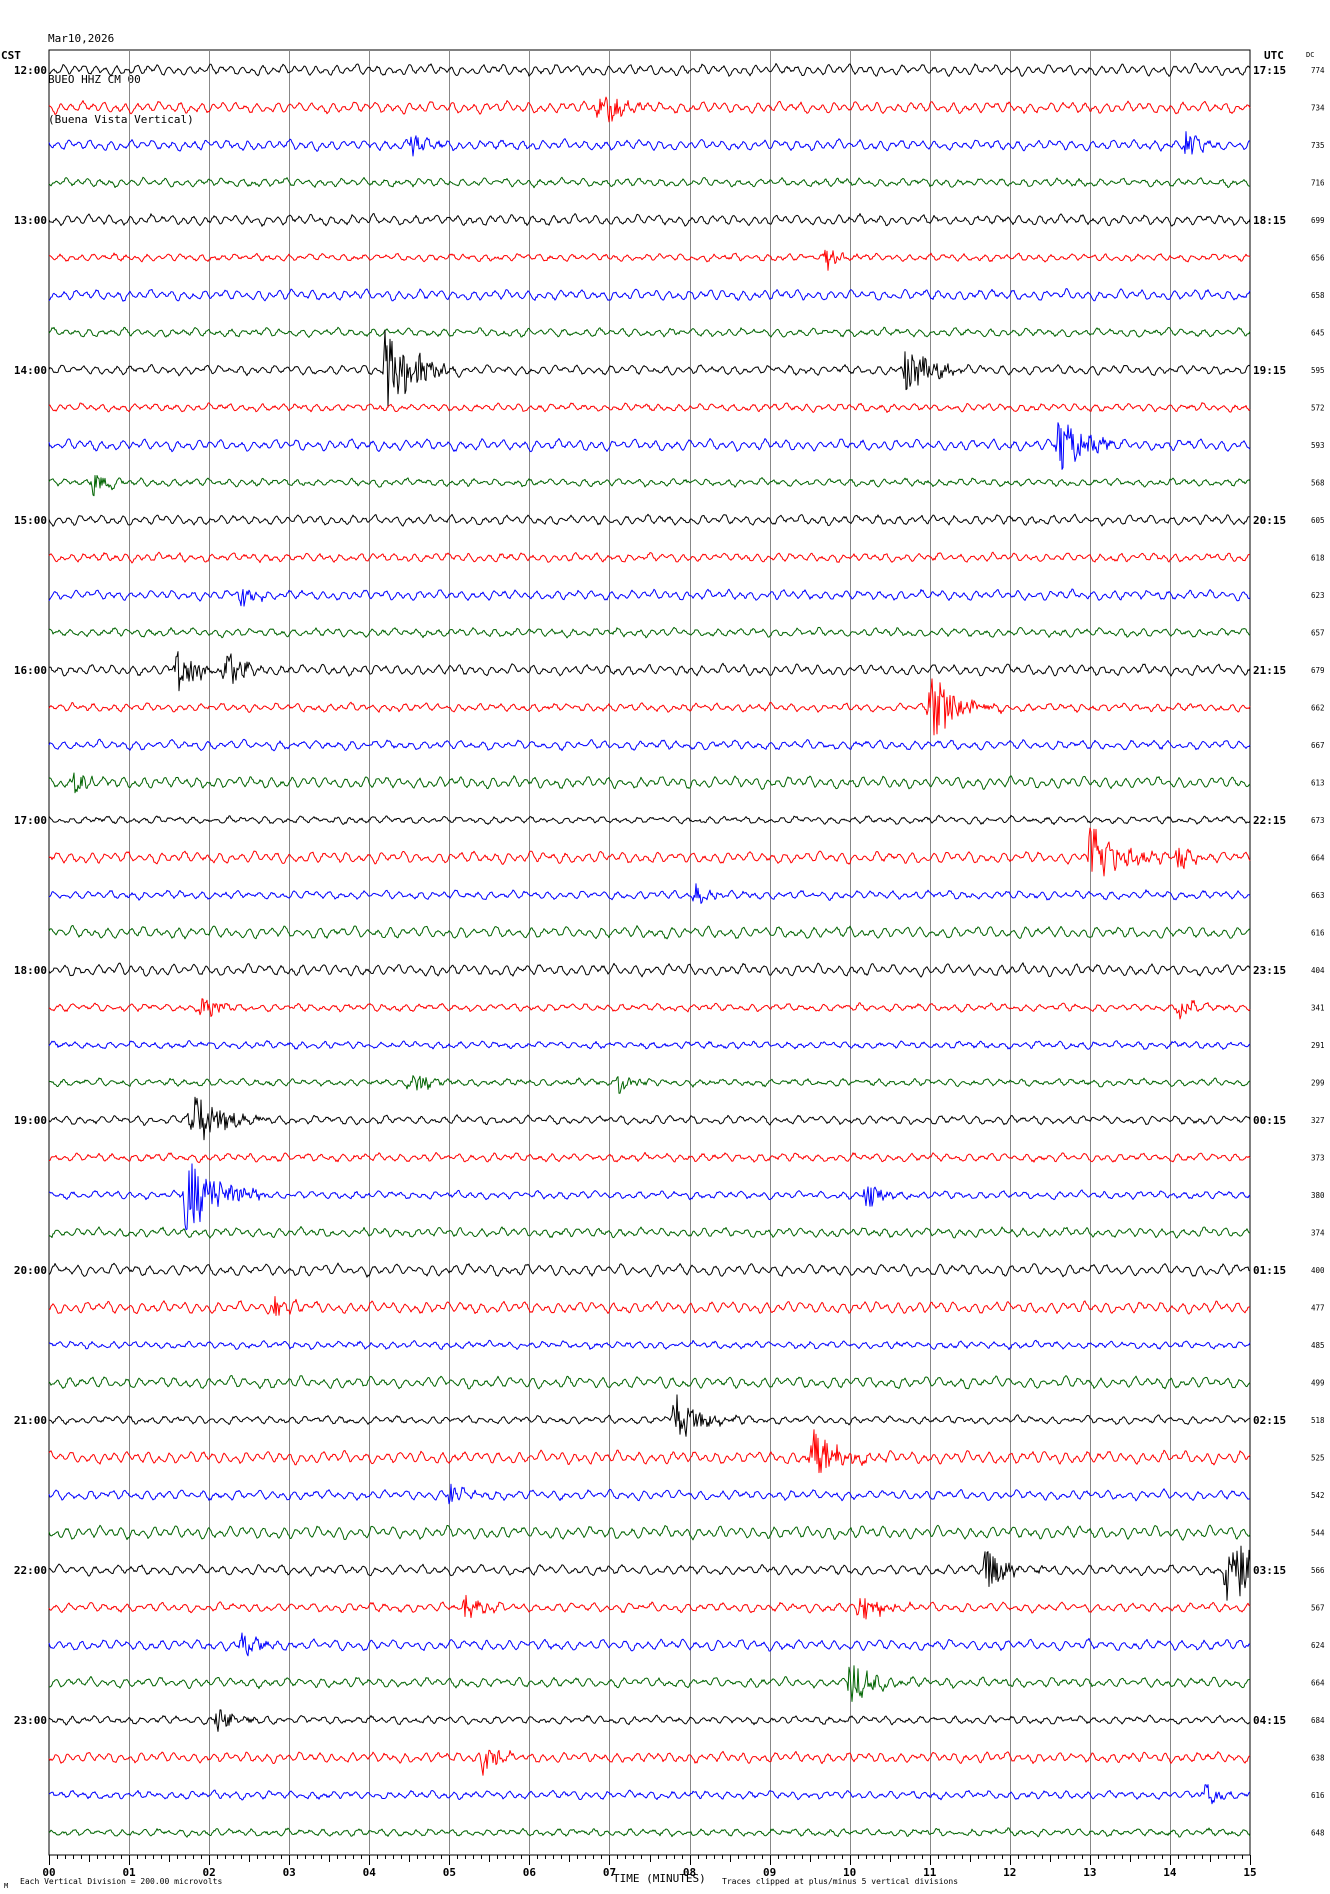 This screenshot has width=1330, height=1894. I want to click on x-axis-title: TIME (MINUTES), so click(659, 1878).